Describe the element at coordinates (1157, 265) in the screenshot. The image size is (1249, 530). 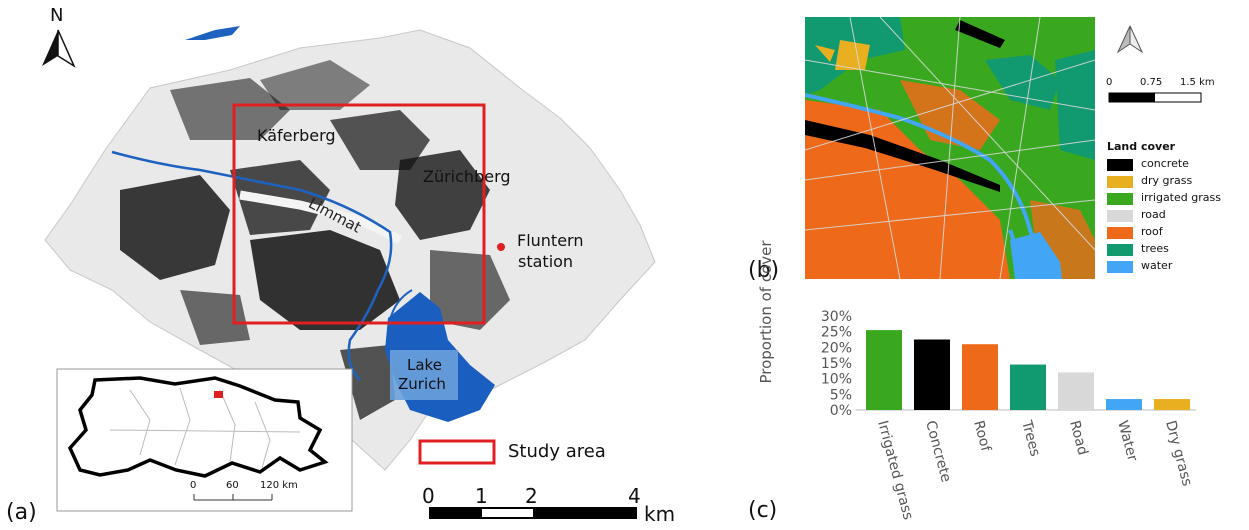
I see `legend-label: water` at that location.